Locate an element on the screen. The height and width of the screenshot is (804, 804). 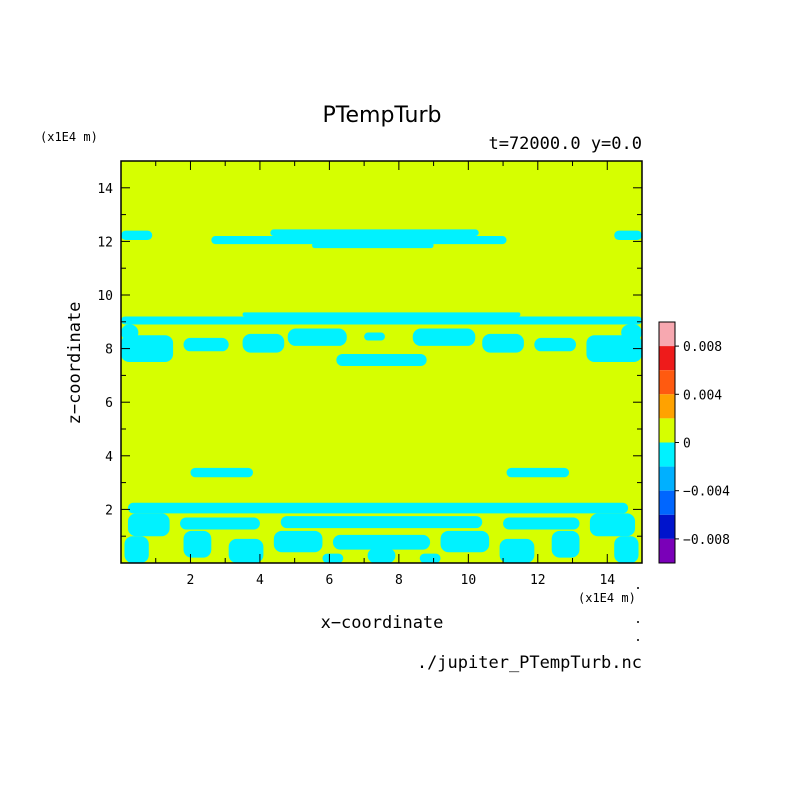
x-tick-label: 14 is located at coordinates (607, 580).